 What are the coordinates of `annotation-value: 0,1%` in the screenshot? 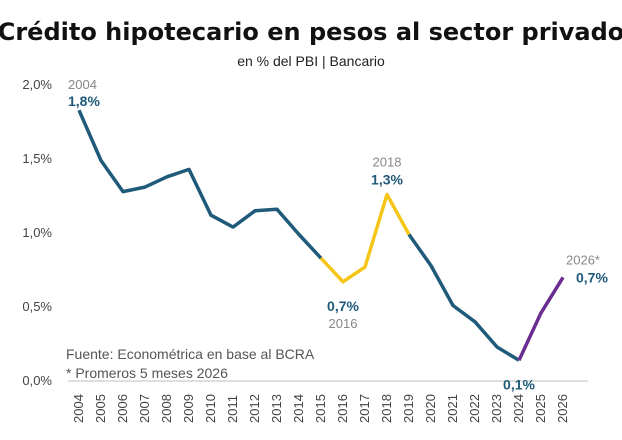 It's located at (519, 384).